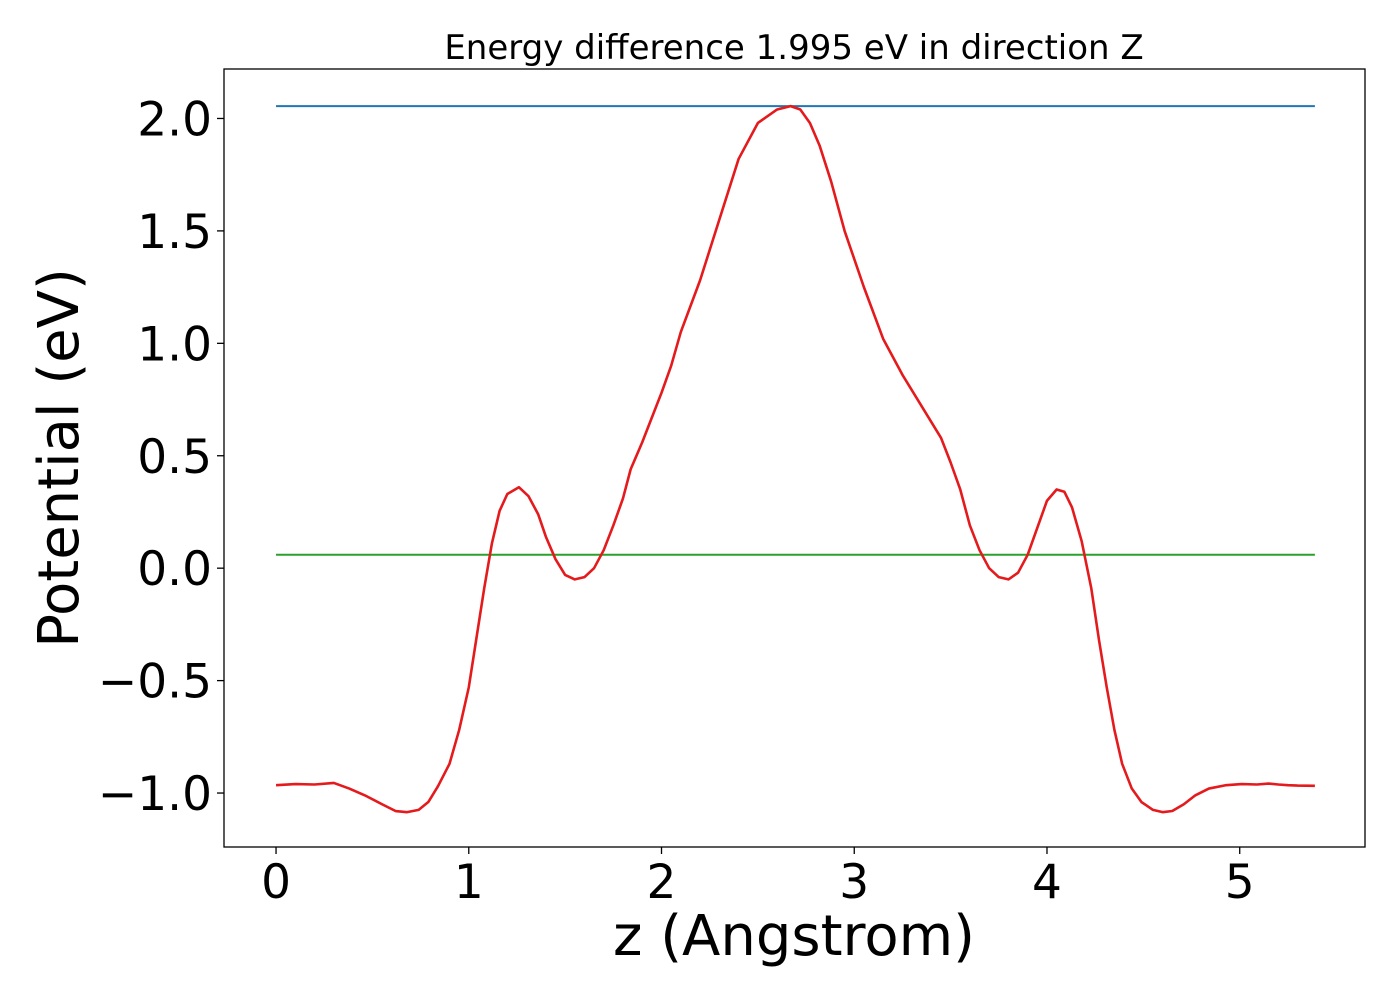 Image resolution: width=1400 pixels, height=1004 pixels. I want to click on y-axis-ticks: −1.0 −0.5 0.0 0.5 1.0 1.5 2.0, so click(161, 457).